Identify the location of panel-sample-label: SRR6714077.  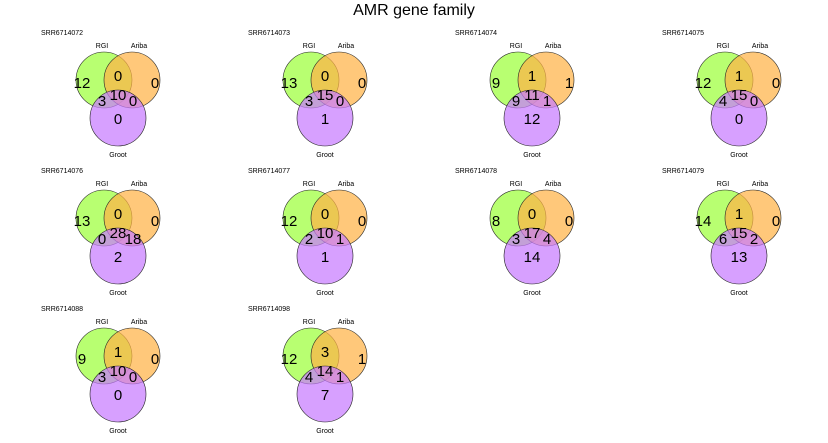
(269, 171).